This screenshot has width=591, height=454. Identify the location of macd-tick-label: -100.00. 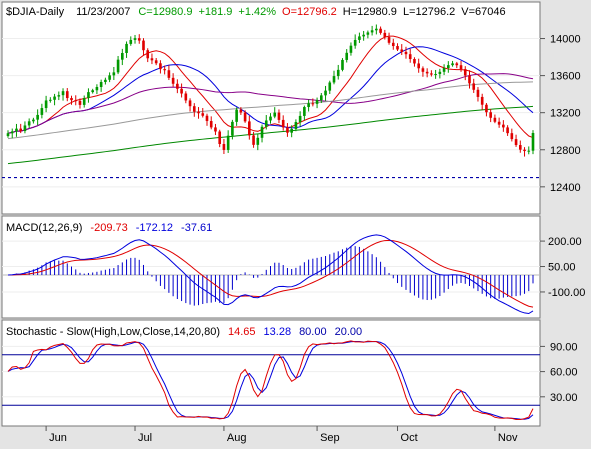
(566, 293).